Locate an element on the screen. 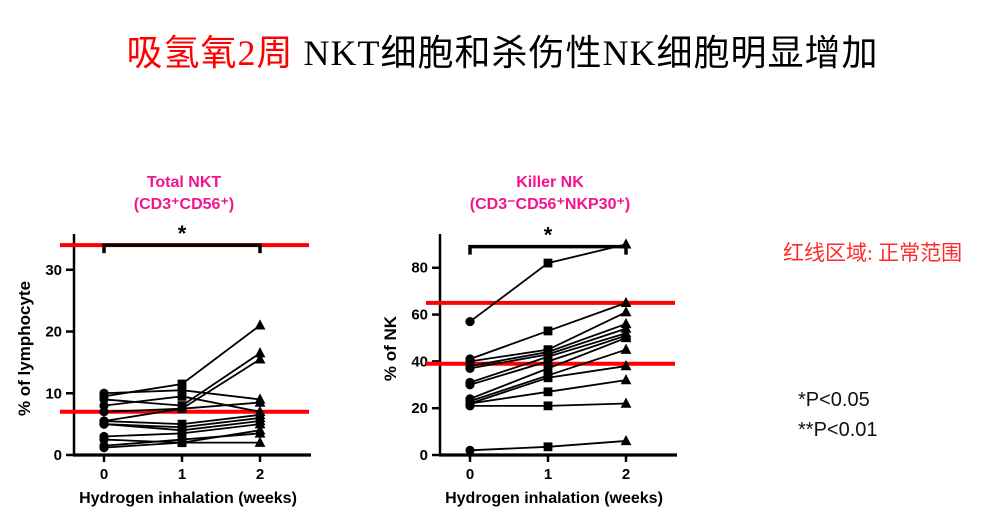  slide-title-highlight: 吸氢氧2周 is located at coordinates (210, 53).